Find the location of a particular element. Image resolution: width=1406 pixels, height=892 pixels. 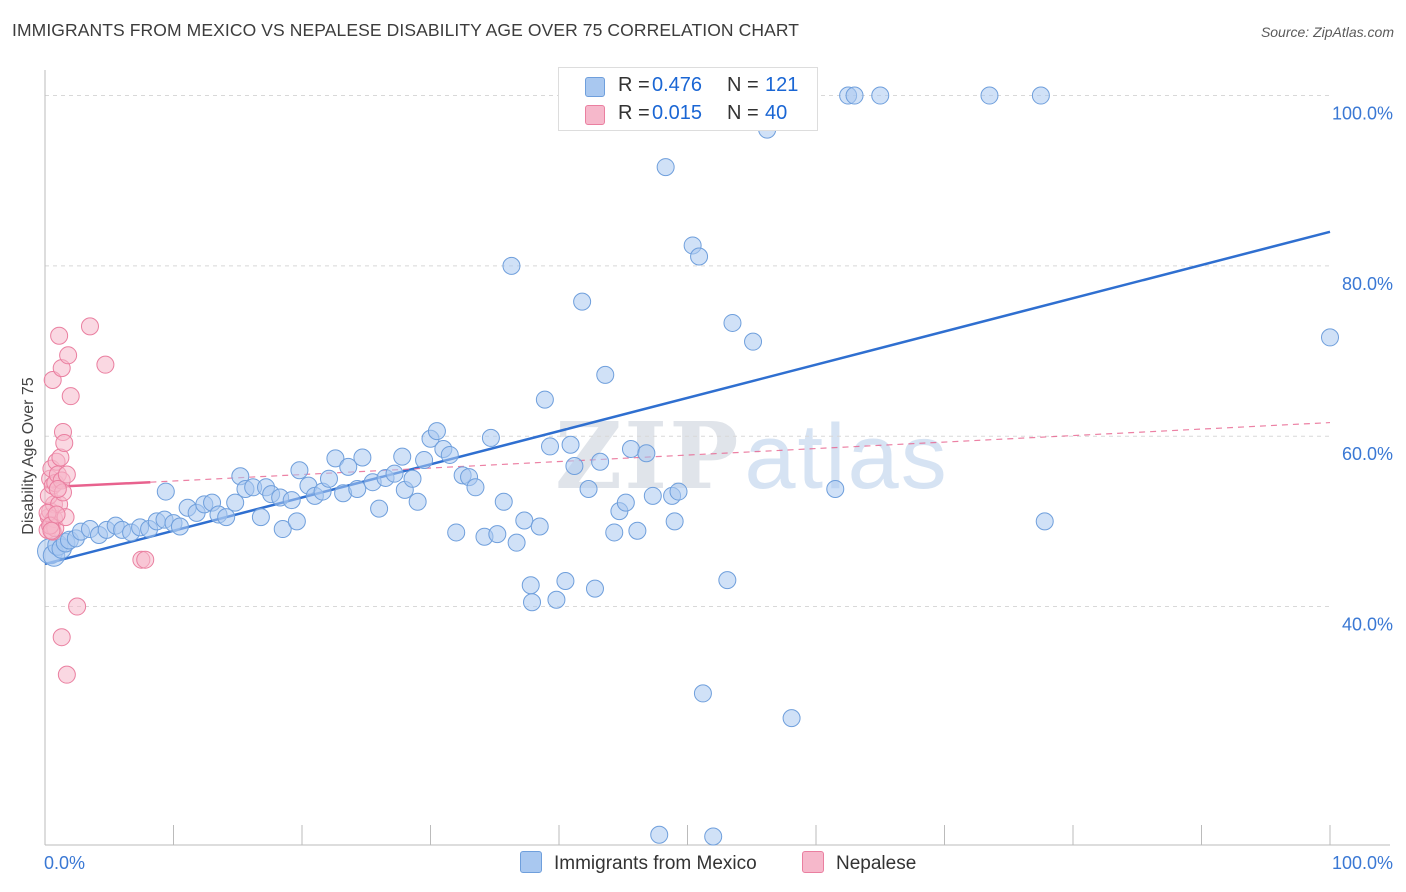

bottom-legend-label: Immigrants from Mexico is located at coordinates (655, 863).